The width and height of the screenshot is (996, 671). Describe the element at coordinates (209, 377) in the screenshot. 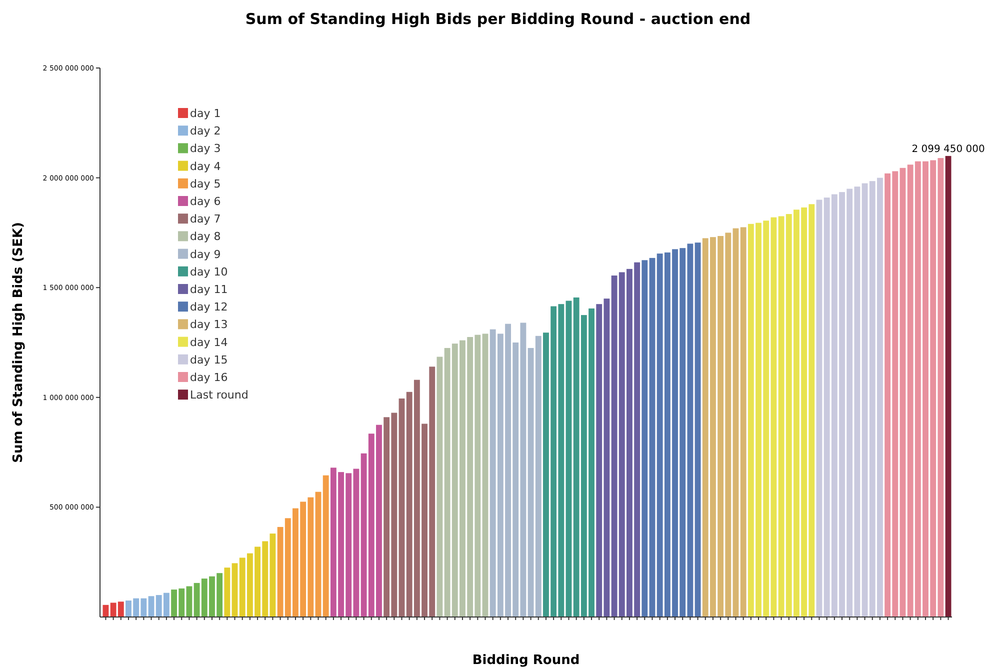

I see `legend-label: day 16` at that location.